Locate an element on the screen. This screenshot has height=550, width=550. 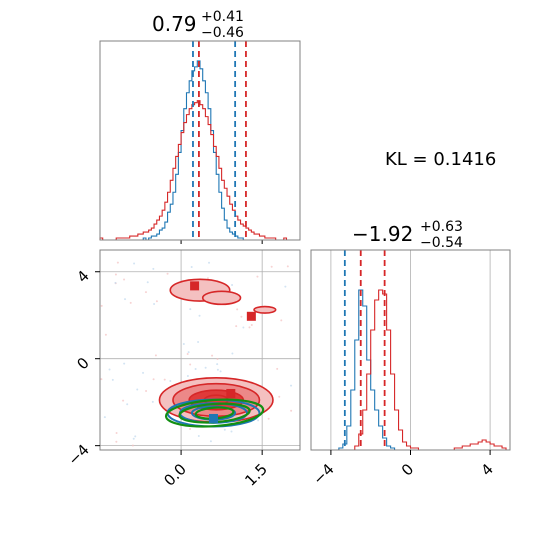
joint-xtick-label-0: 0.0 is located at coordinates (175, 475).